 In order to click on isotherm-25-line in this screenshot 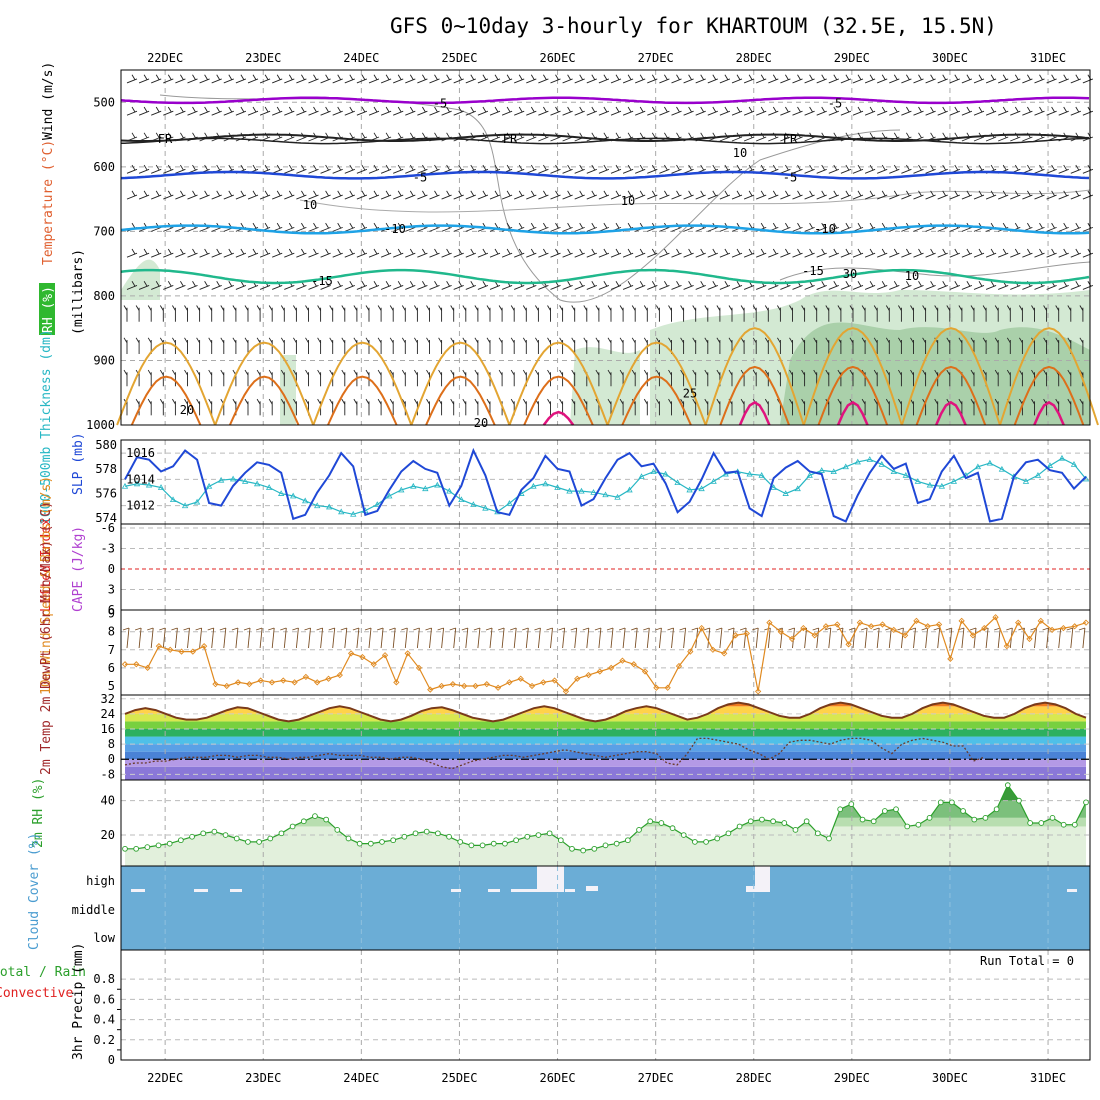, I will do `click(166, 400)`.